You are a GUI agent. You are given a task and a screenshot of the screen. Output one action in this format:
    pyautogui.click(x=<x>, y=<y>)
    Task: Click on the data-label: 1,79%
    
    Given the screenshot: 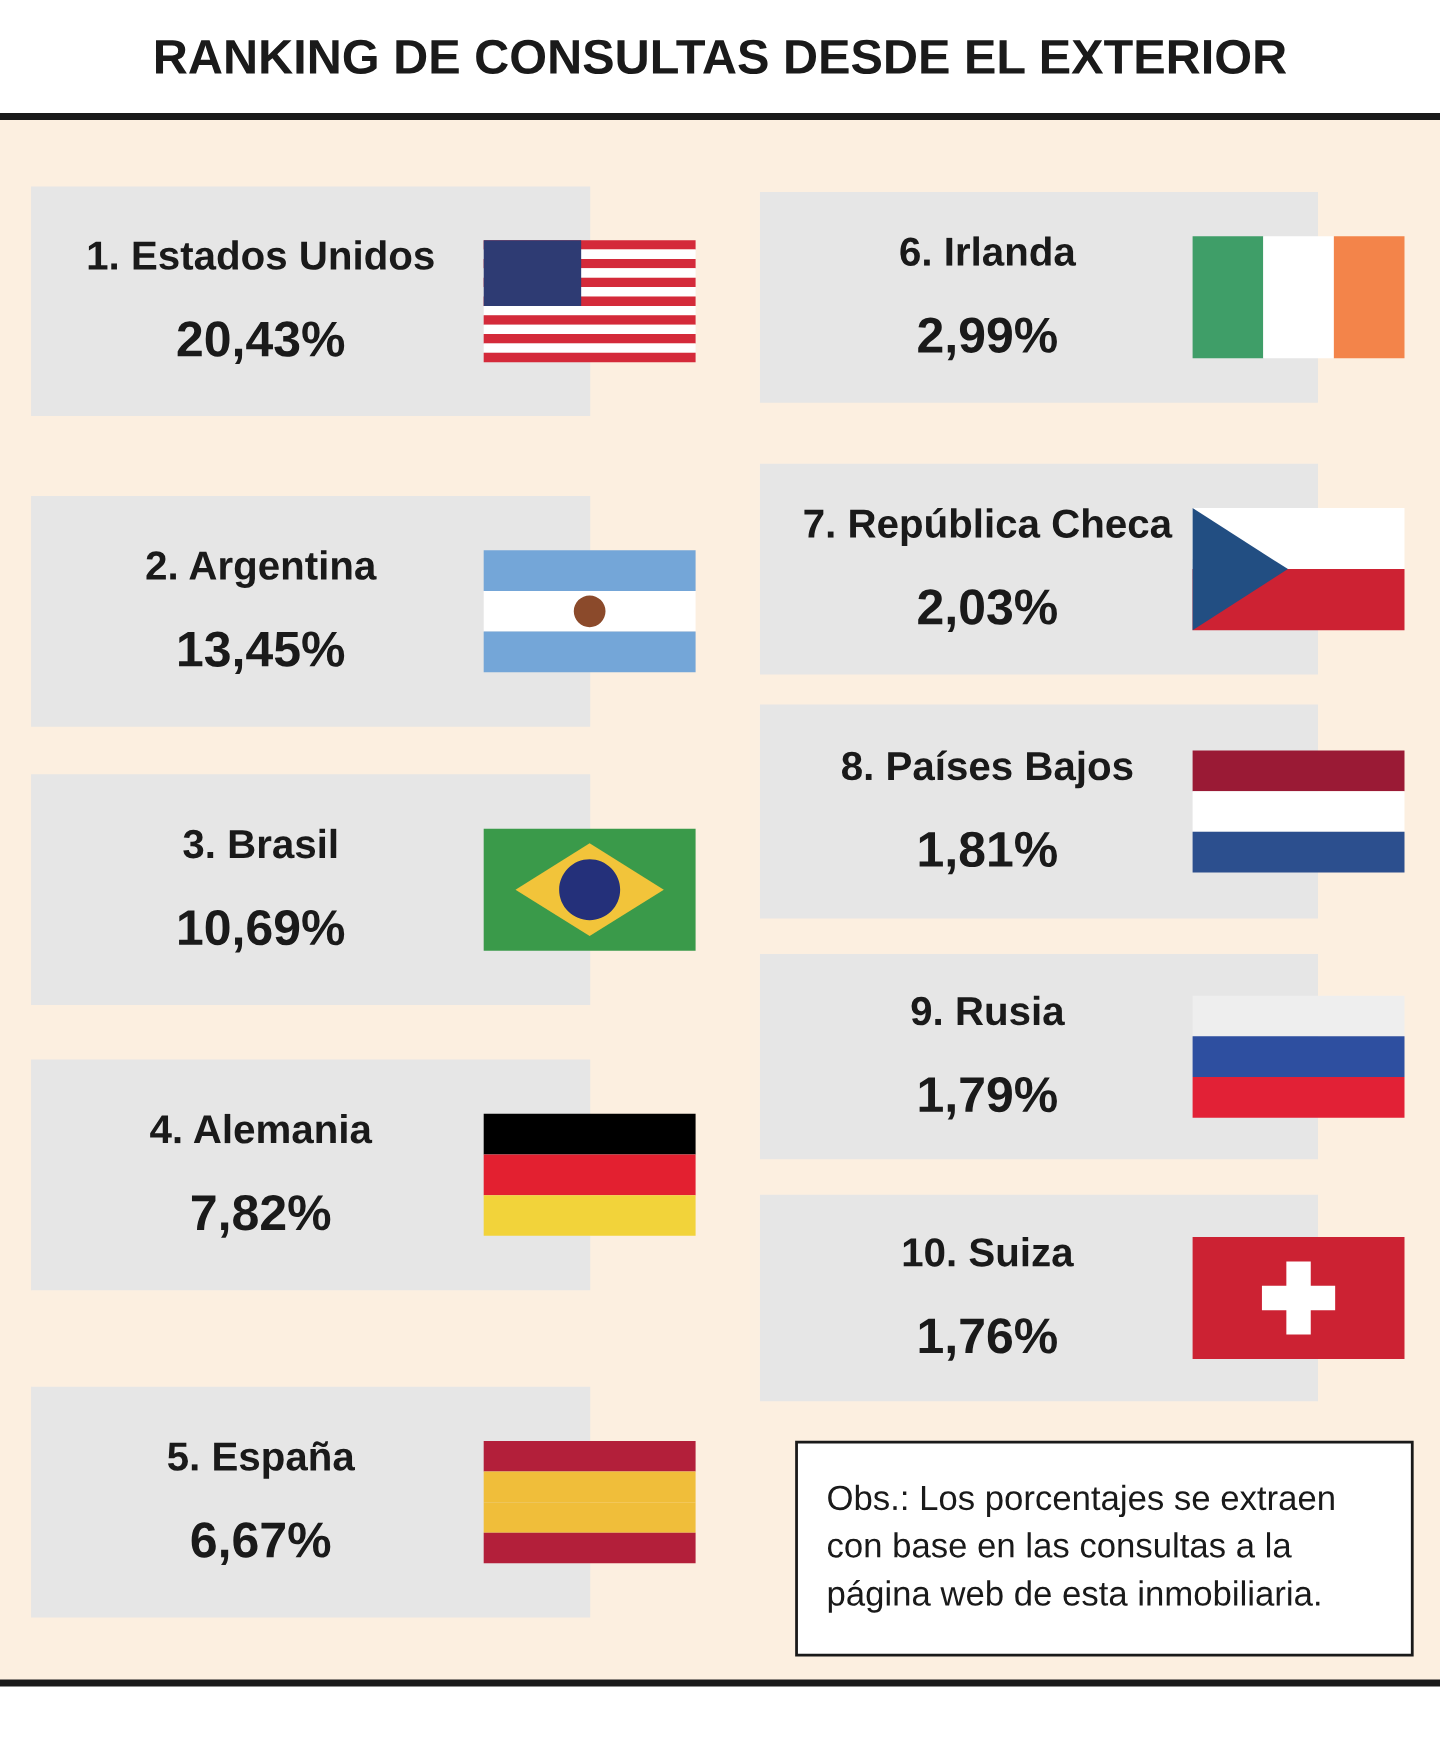 What is the action you would take?
    pyautogui.click(x=988, y=1098)
    